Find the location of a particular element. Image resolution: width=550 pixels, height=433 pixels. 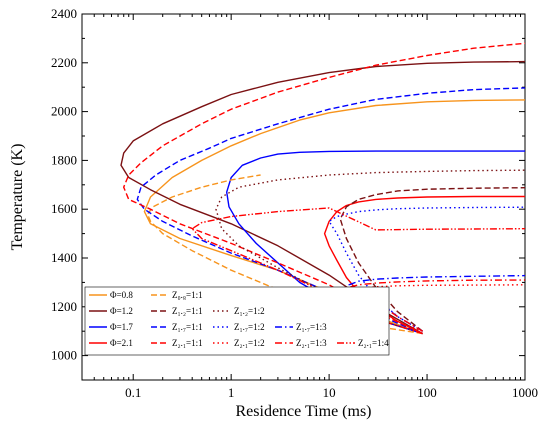

legend-label: Z₀.₈=1:1 is located at coordinates (187, 295).